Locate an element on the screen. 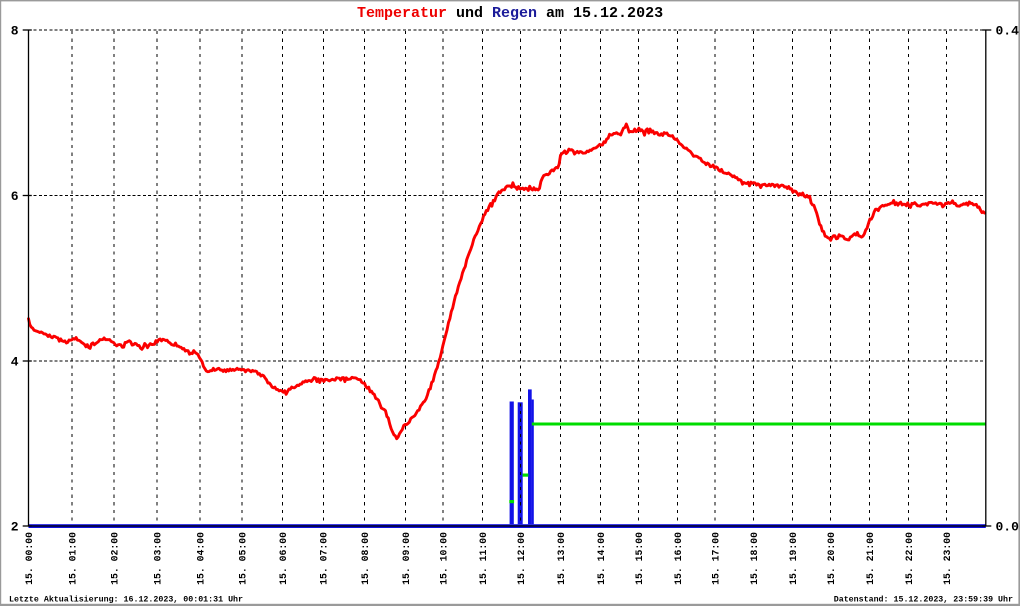 Image resolution: width=1020 pixels, height=611 pixels. svg-text: 15. 21:00 is located at coordinates (870, 558).